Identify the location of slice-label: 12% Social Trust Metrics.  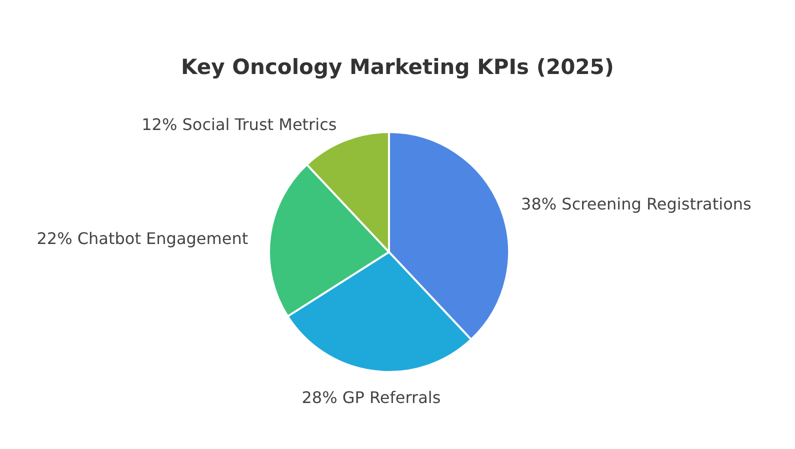
(239, 124).